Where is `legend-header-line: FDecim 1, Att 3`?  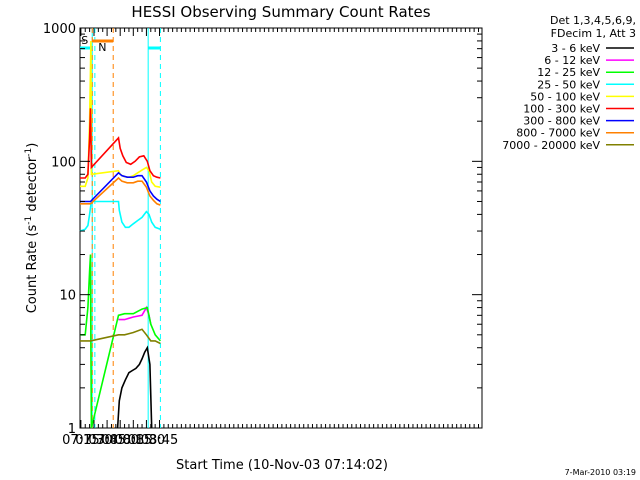
legend-header-line: FDecim 1, Att 3 is located at coordinates (593, 33).